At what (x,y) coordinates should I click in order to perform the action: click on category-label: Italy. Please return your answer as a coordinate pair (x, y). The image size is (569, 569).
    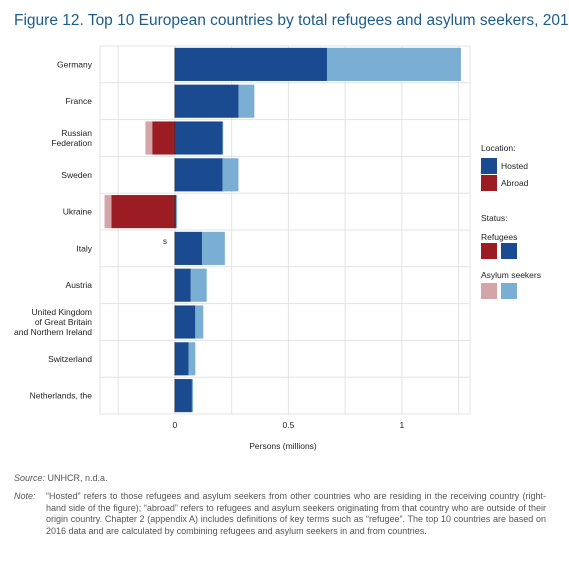
    Looking at the image, I should click on (84, 248).